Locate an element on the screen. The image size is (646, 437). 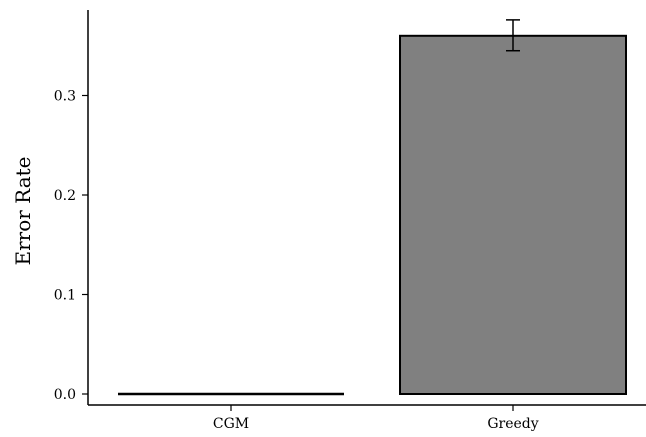
y-tick-0-0-label: 0.0 is located at coordinates (65, 395).